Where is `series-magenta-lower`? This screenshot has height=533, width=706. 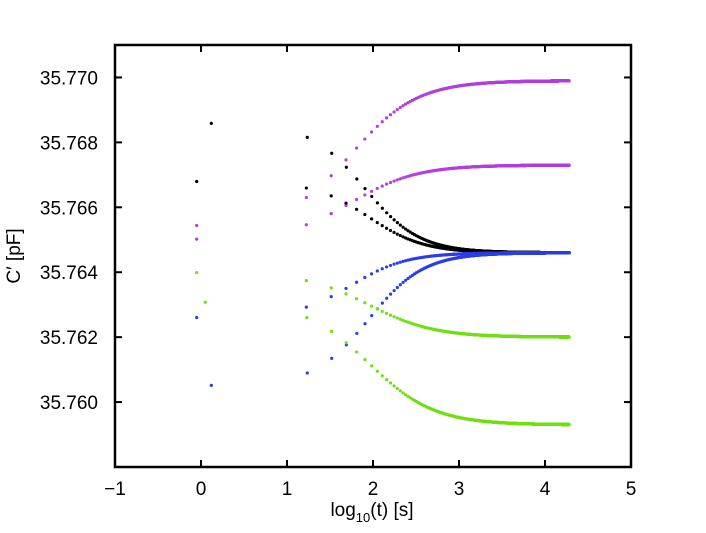
series-magenta-lower is located at coordinates (383, 202).